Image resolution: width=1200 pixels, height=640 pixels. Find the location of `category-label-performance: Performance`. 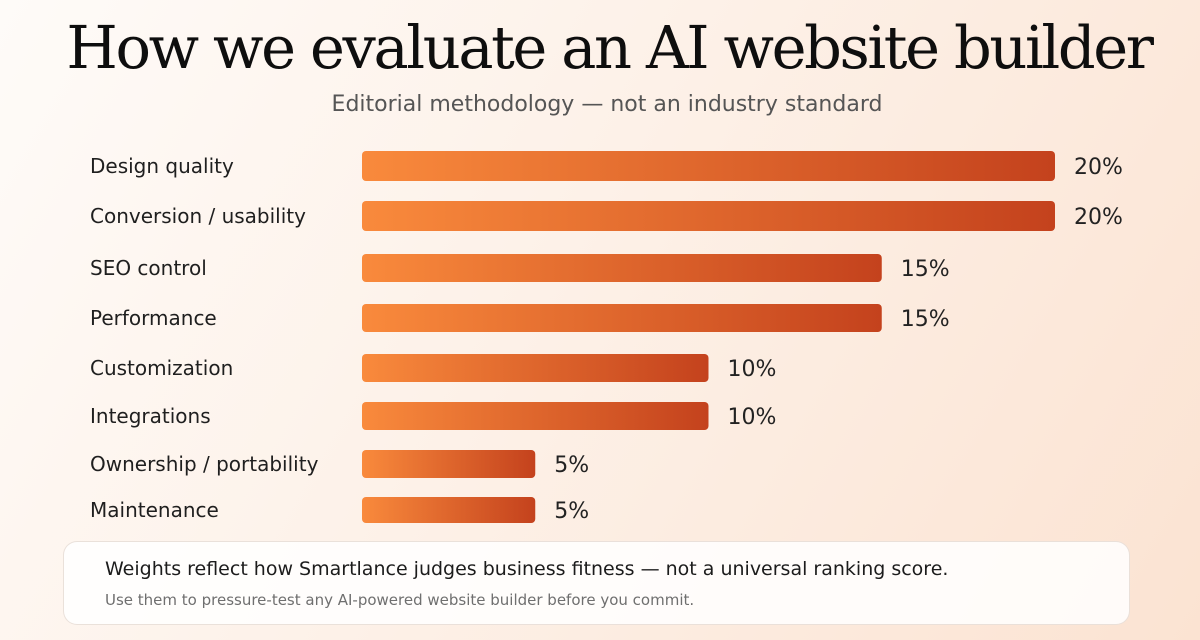

category-label-performance: Performance is located at coordinates (153, 318).